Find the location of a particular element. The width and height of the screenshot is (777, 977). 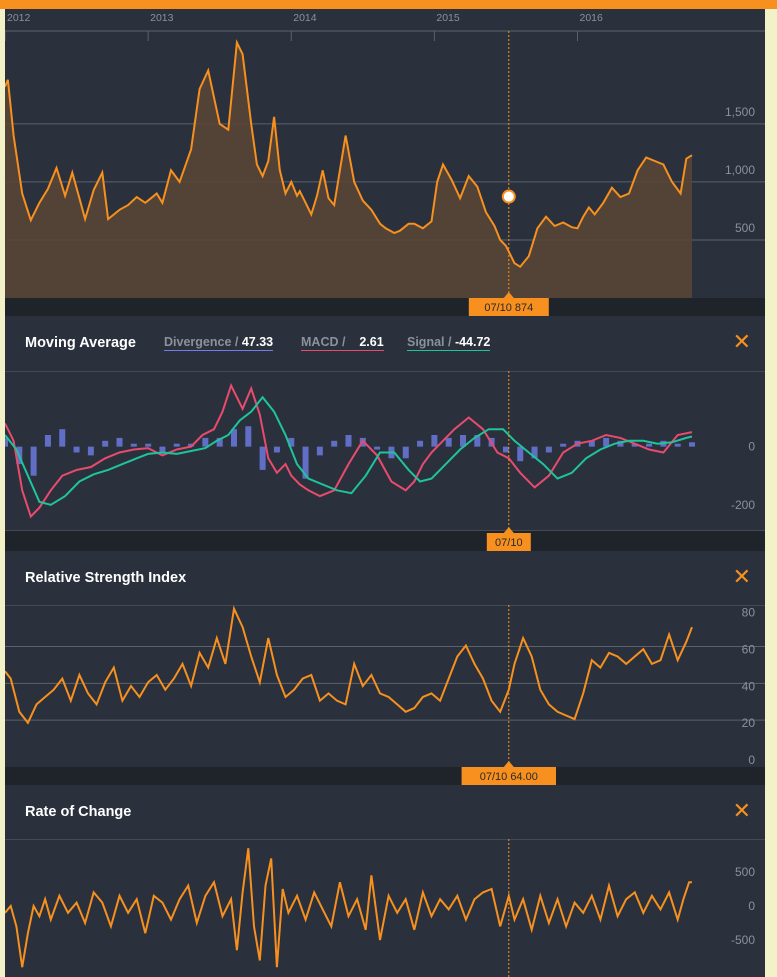

y-tick-label: 40 is located at coordinates (749, 686).